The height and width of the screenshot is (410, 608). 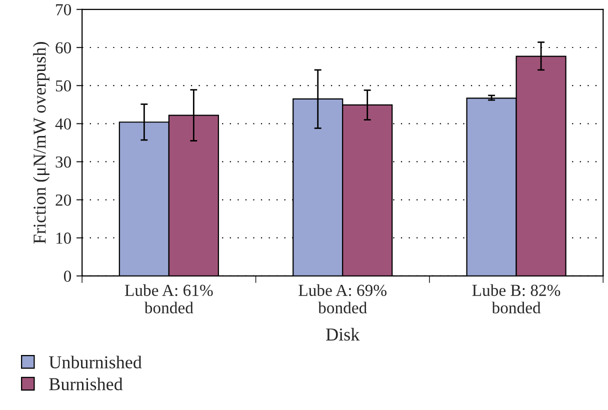 I want to click on y-tick-label: 60, so click(x=64, y=48).